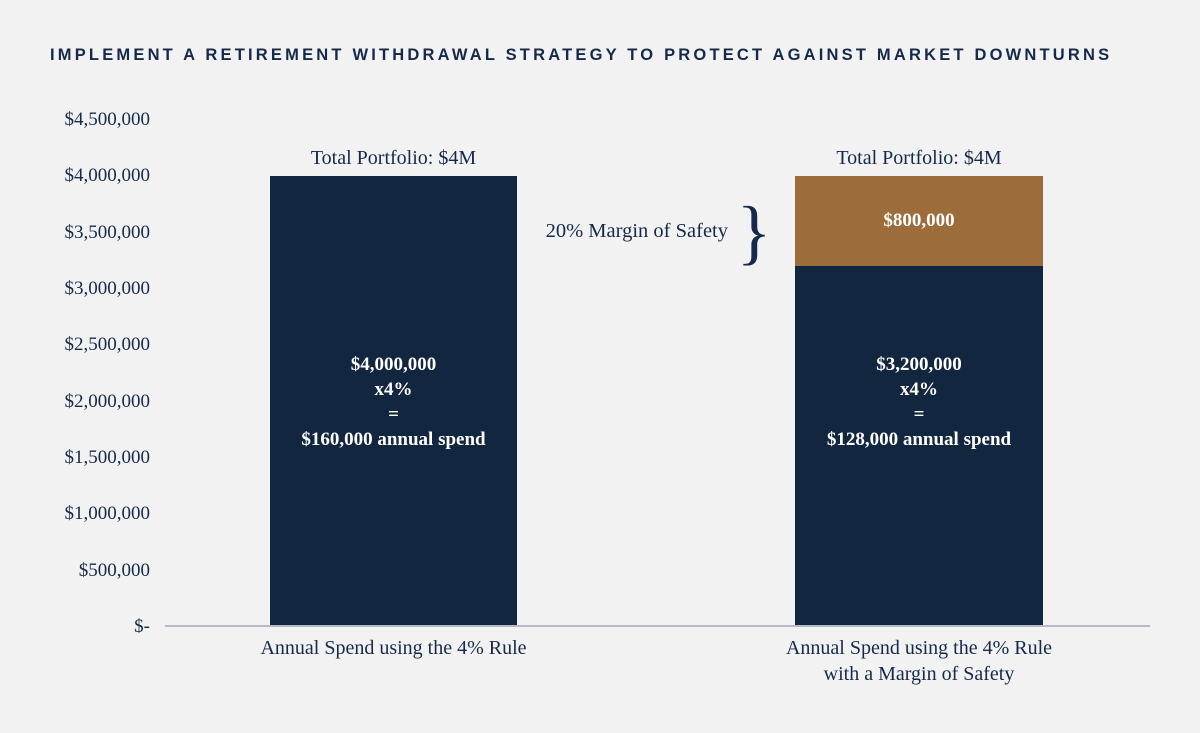  I want to click on bar-calculation-right: $3,200,000 x4% = $128,000 annual spend, so click(919, 402).